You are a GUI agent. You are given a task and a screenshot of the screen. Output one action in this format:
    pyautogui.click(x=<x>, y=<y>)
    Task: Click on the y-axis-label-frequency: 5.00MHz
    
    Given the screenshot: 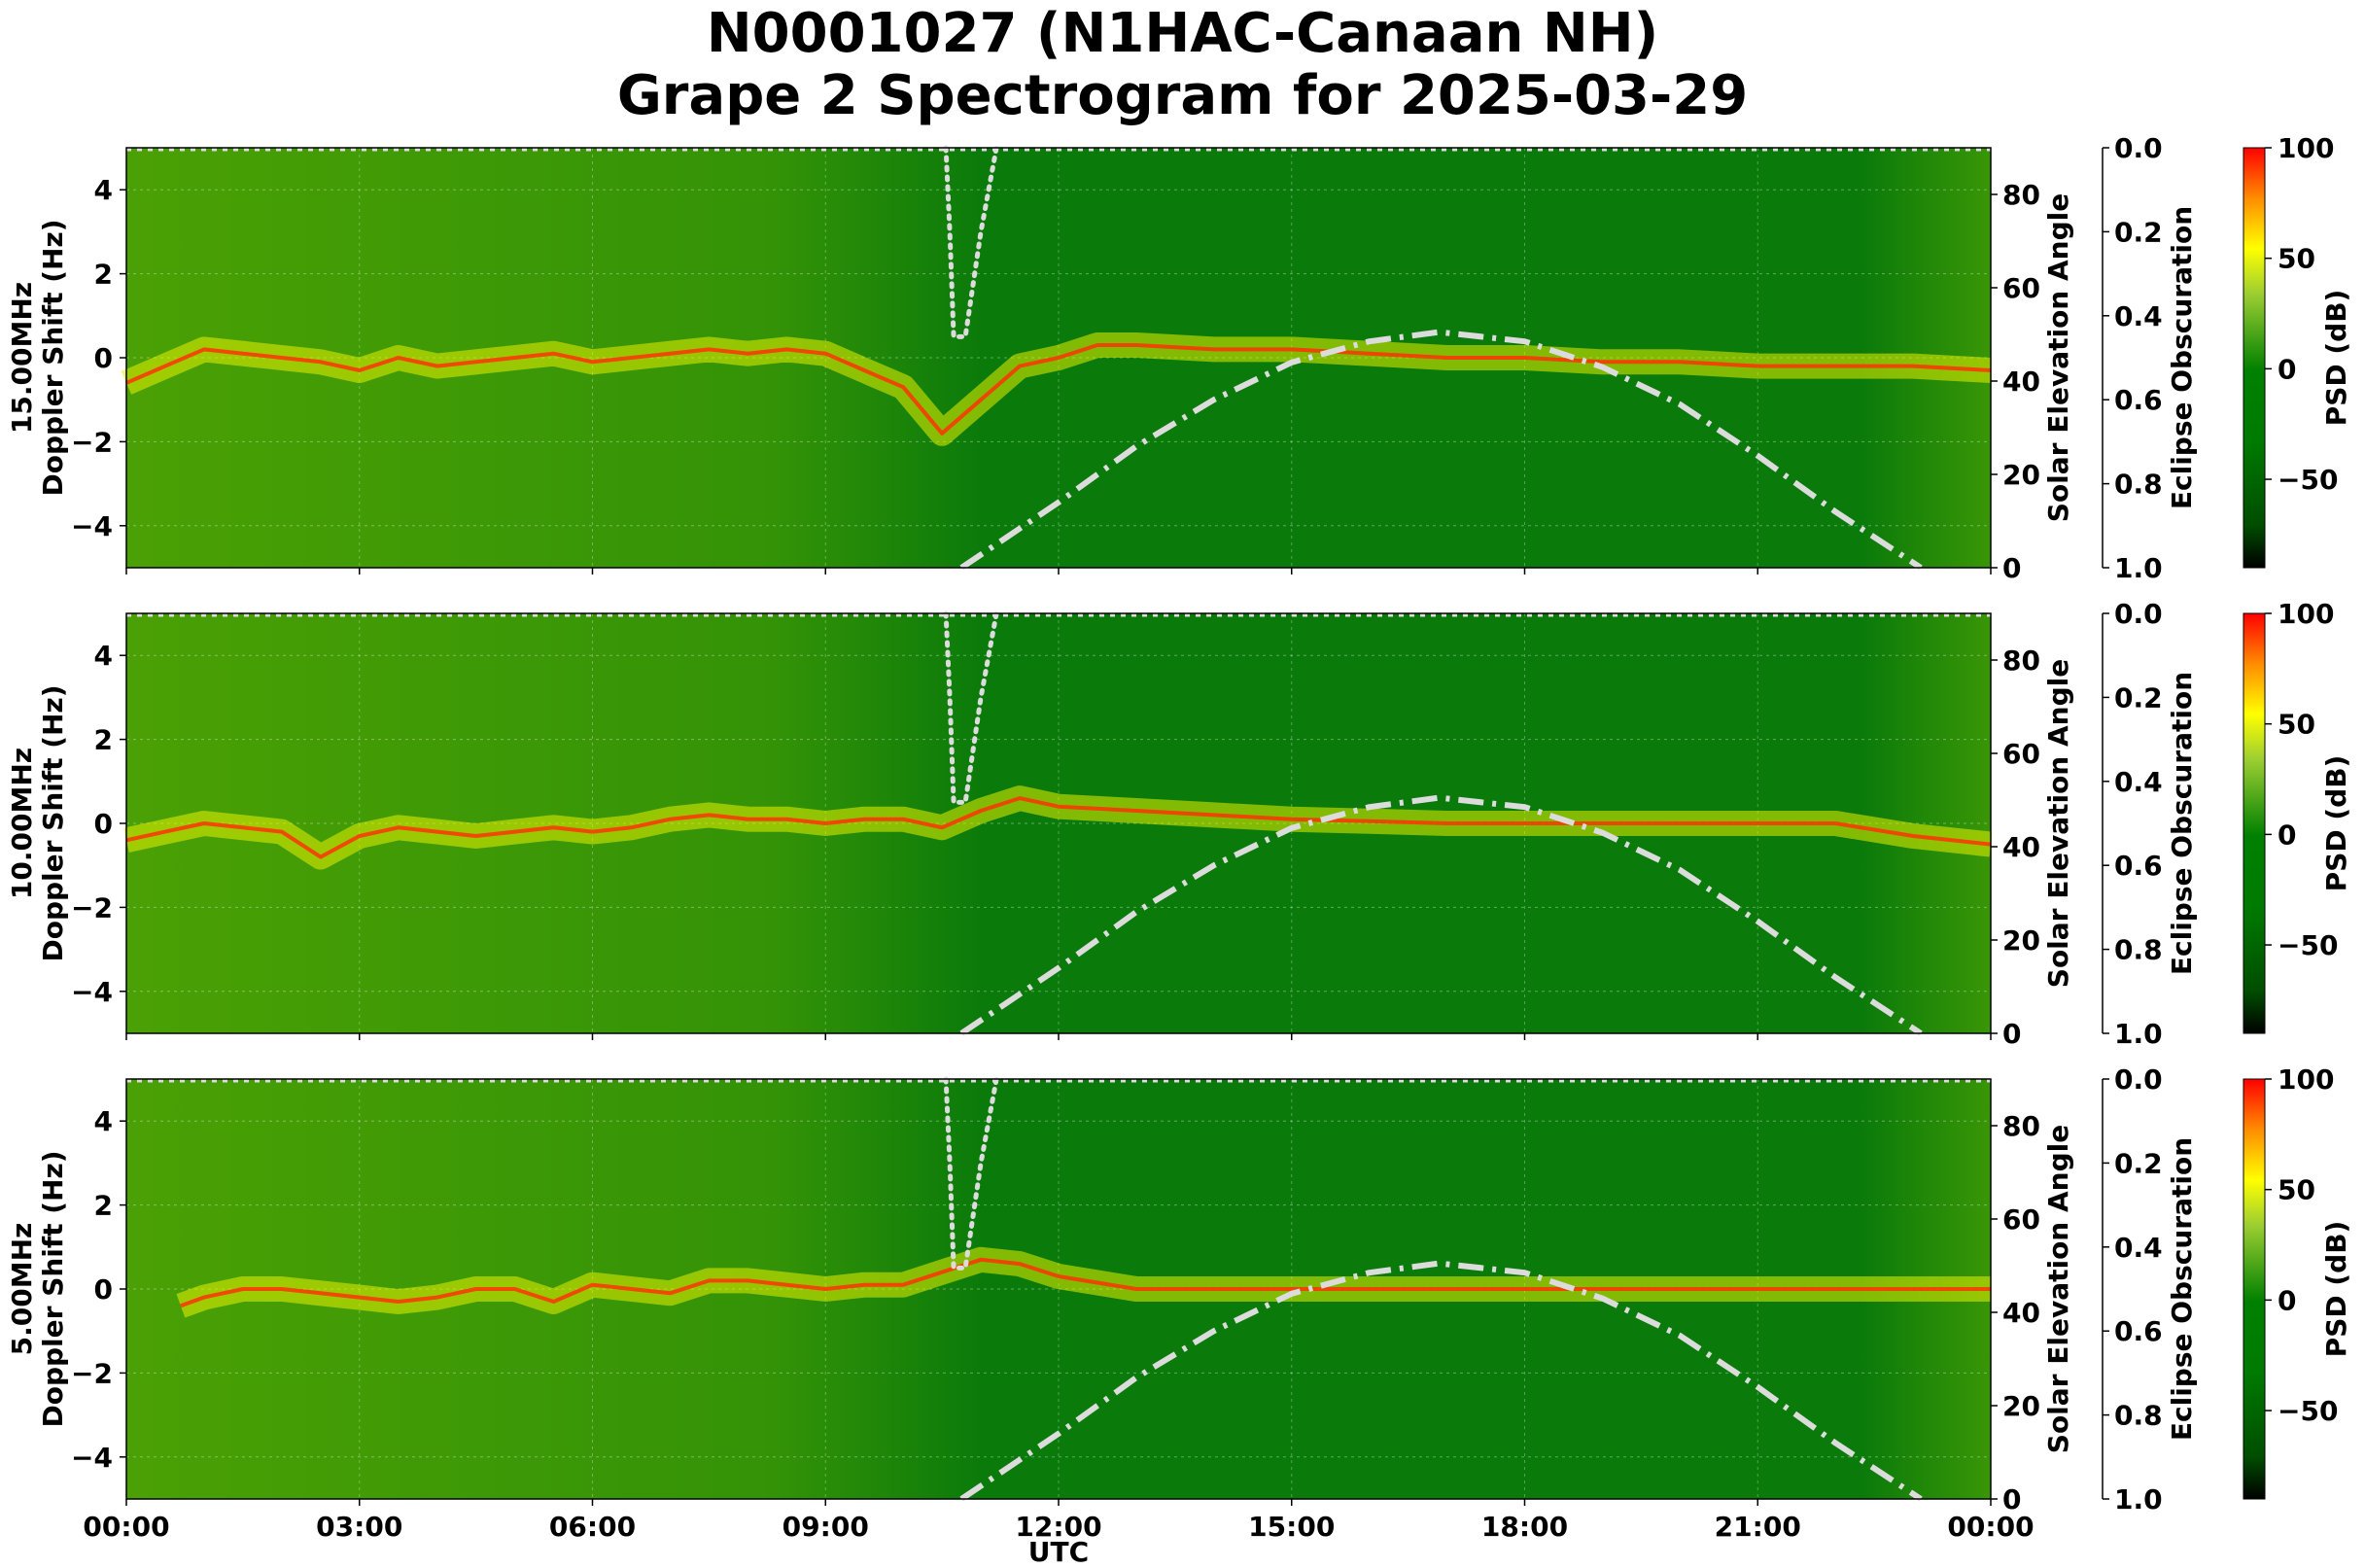 What is the action you would take?
    pyautogui.click(x=22, y=1289)
    